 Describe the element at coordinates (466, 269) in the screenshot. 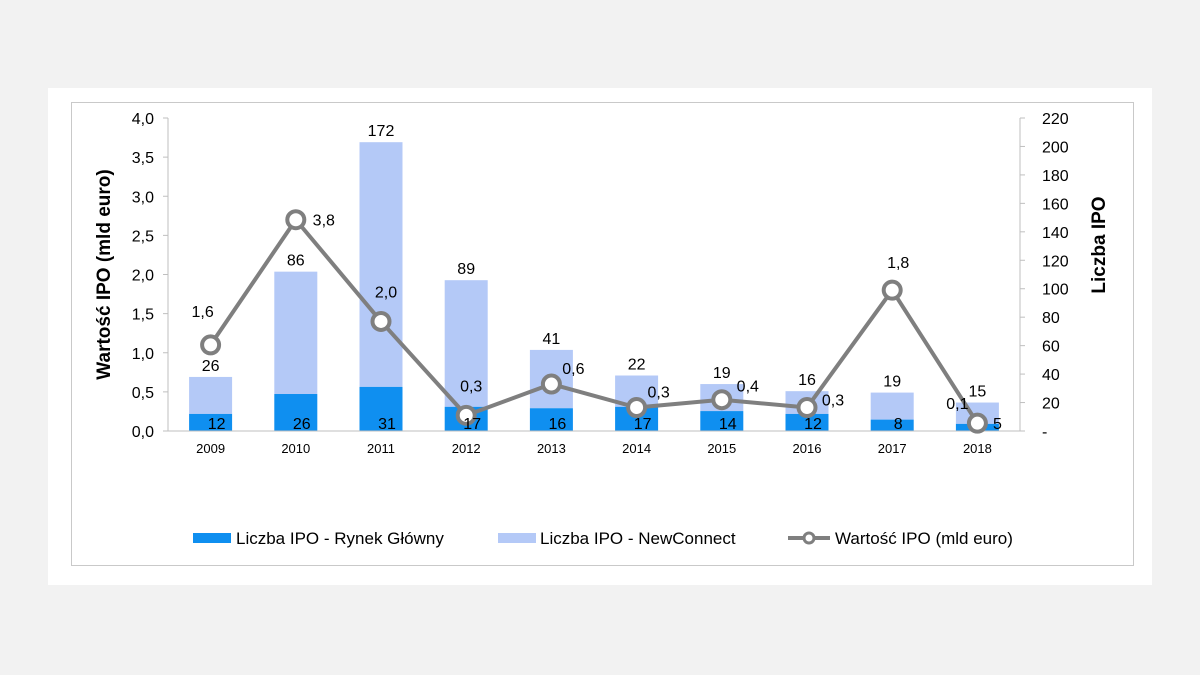

I see `newconnect-label-2012: 89` at that location.